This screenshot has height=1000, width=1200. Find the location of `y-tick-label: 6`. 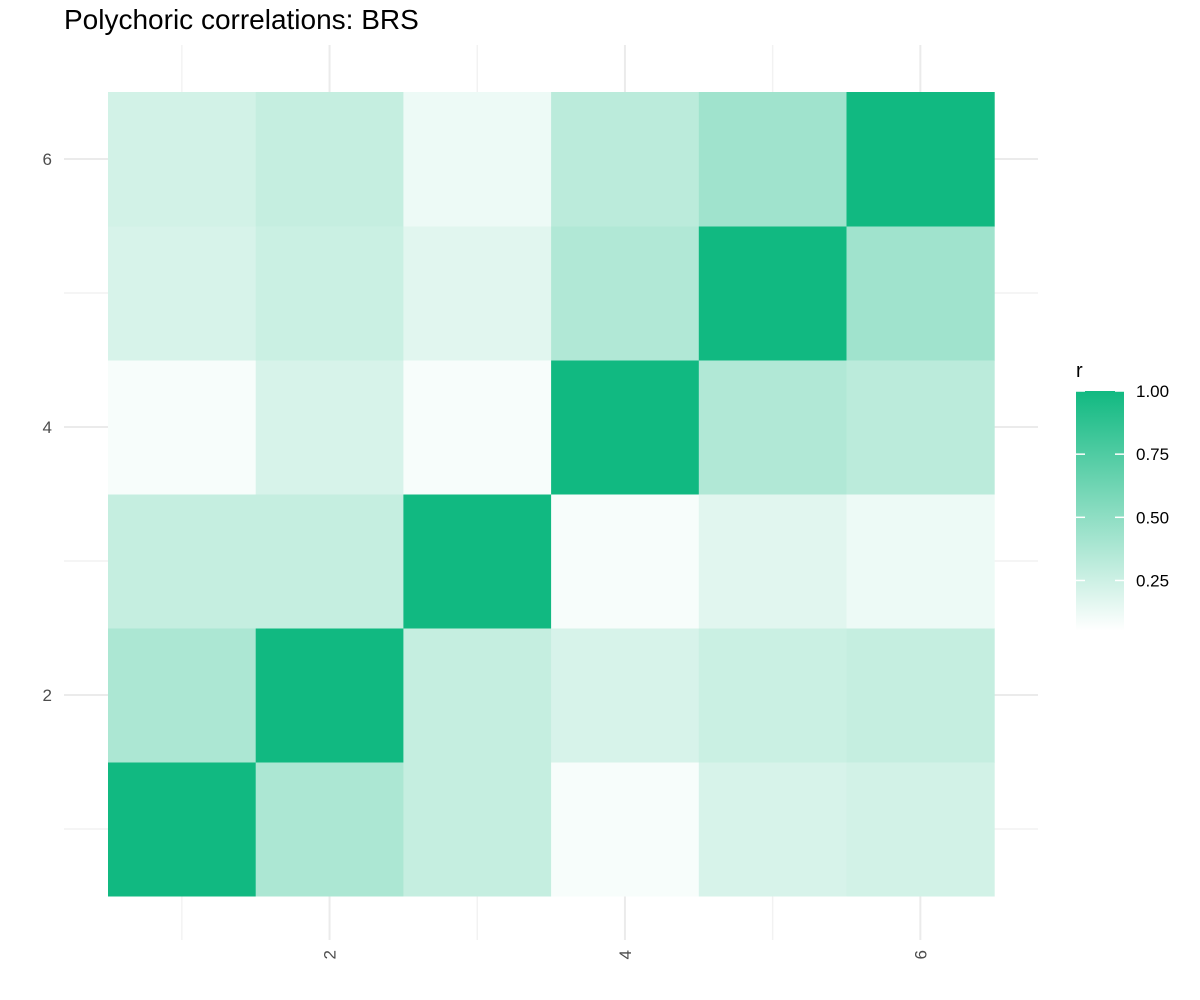

y-tick-label: 6 is located at coordinates (47, 159).